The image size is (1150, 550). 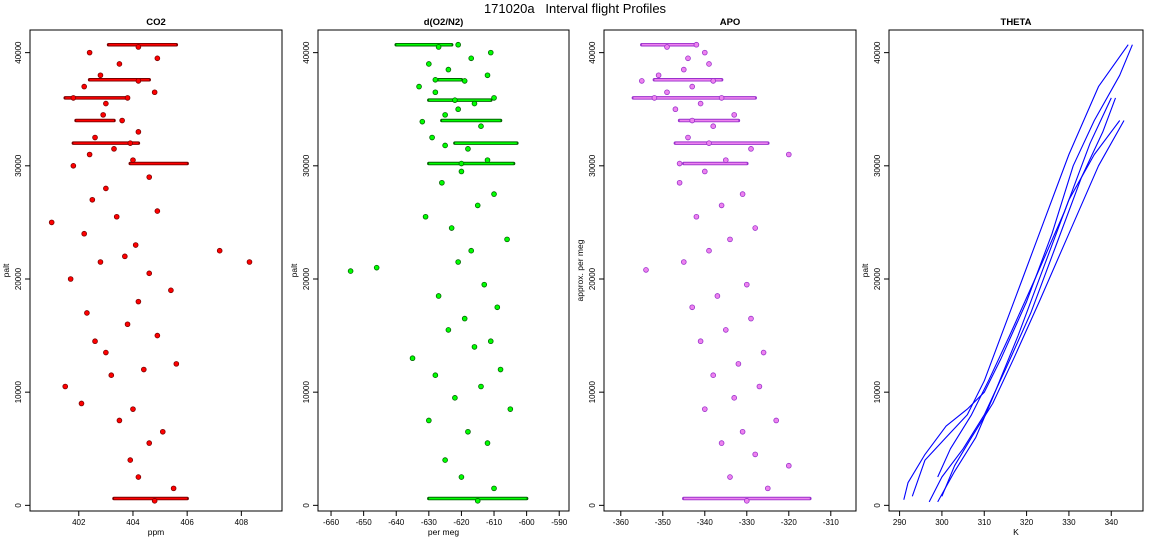 What do you see at coordinates (429, 522) in the screenshot?
I see `x-tick-label: -630` at bounding box center [429, 522].